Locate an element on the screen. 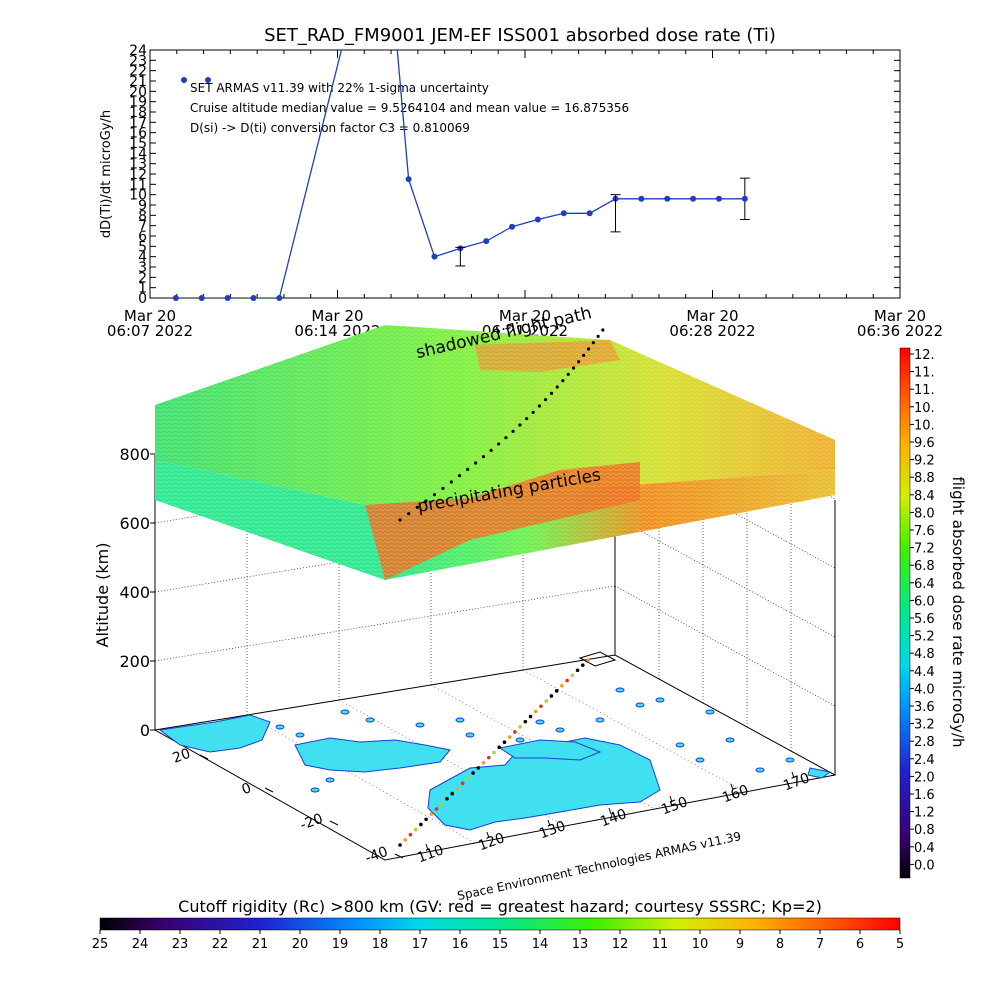 The image size is (1000, 1000). bottom-colorbar-tick-label: 21 is located at coordinates (260, 944).